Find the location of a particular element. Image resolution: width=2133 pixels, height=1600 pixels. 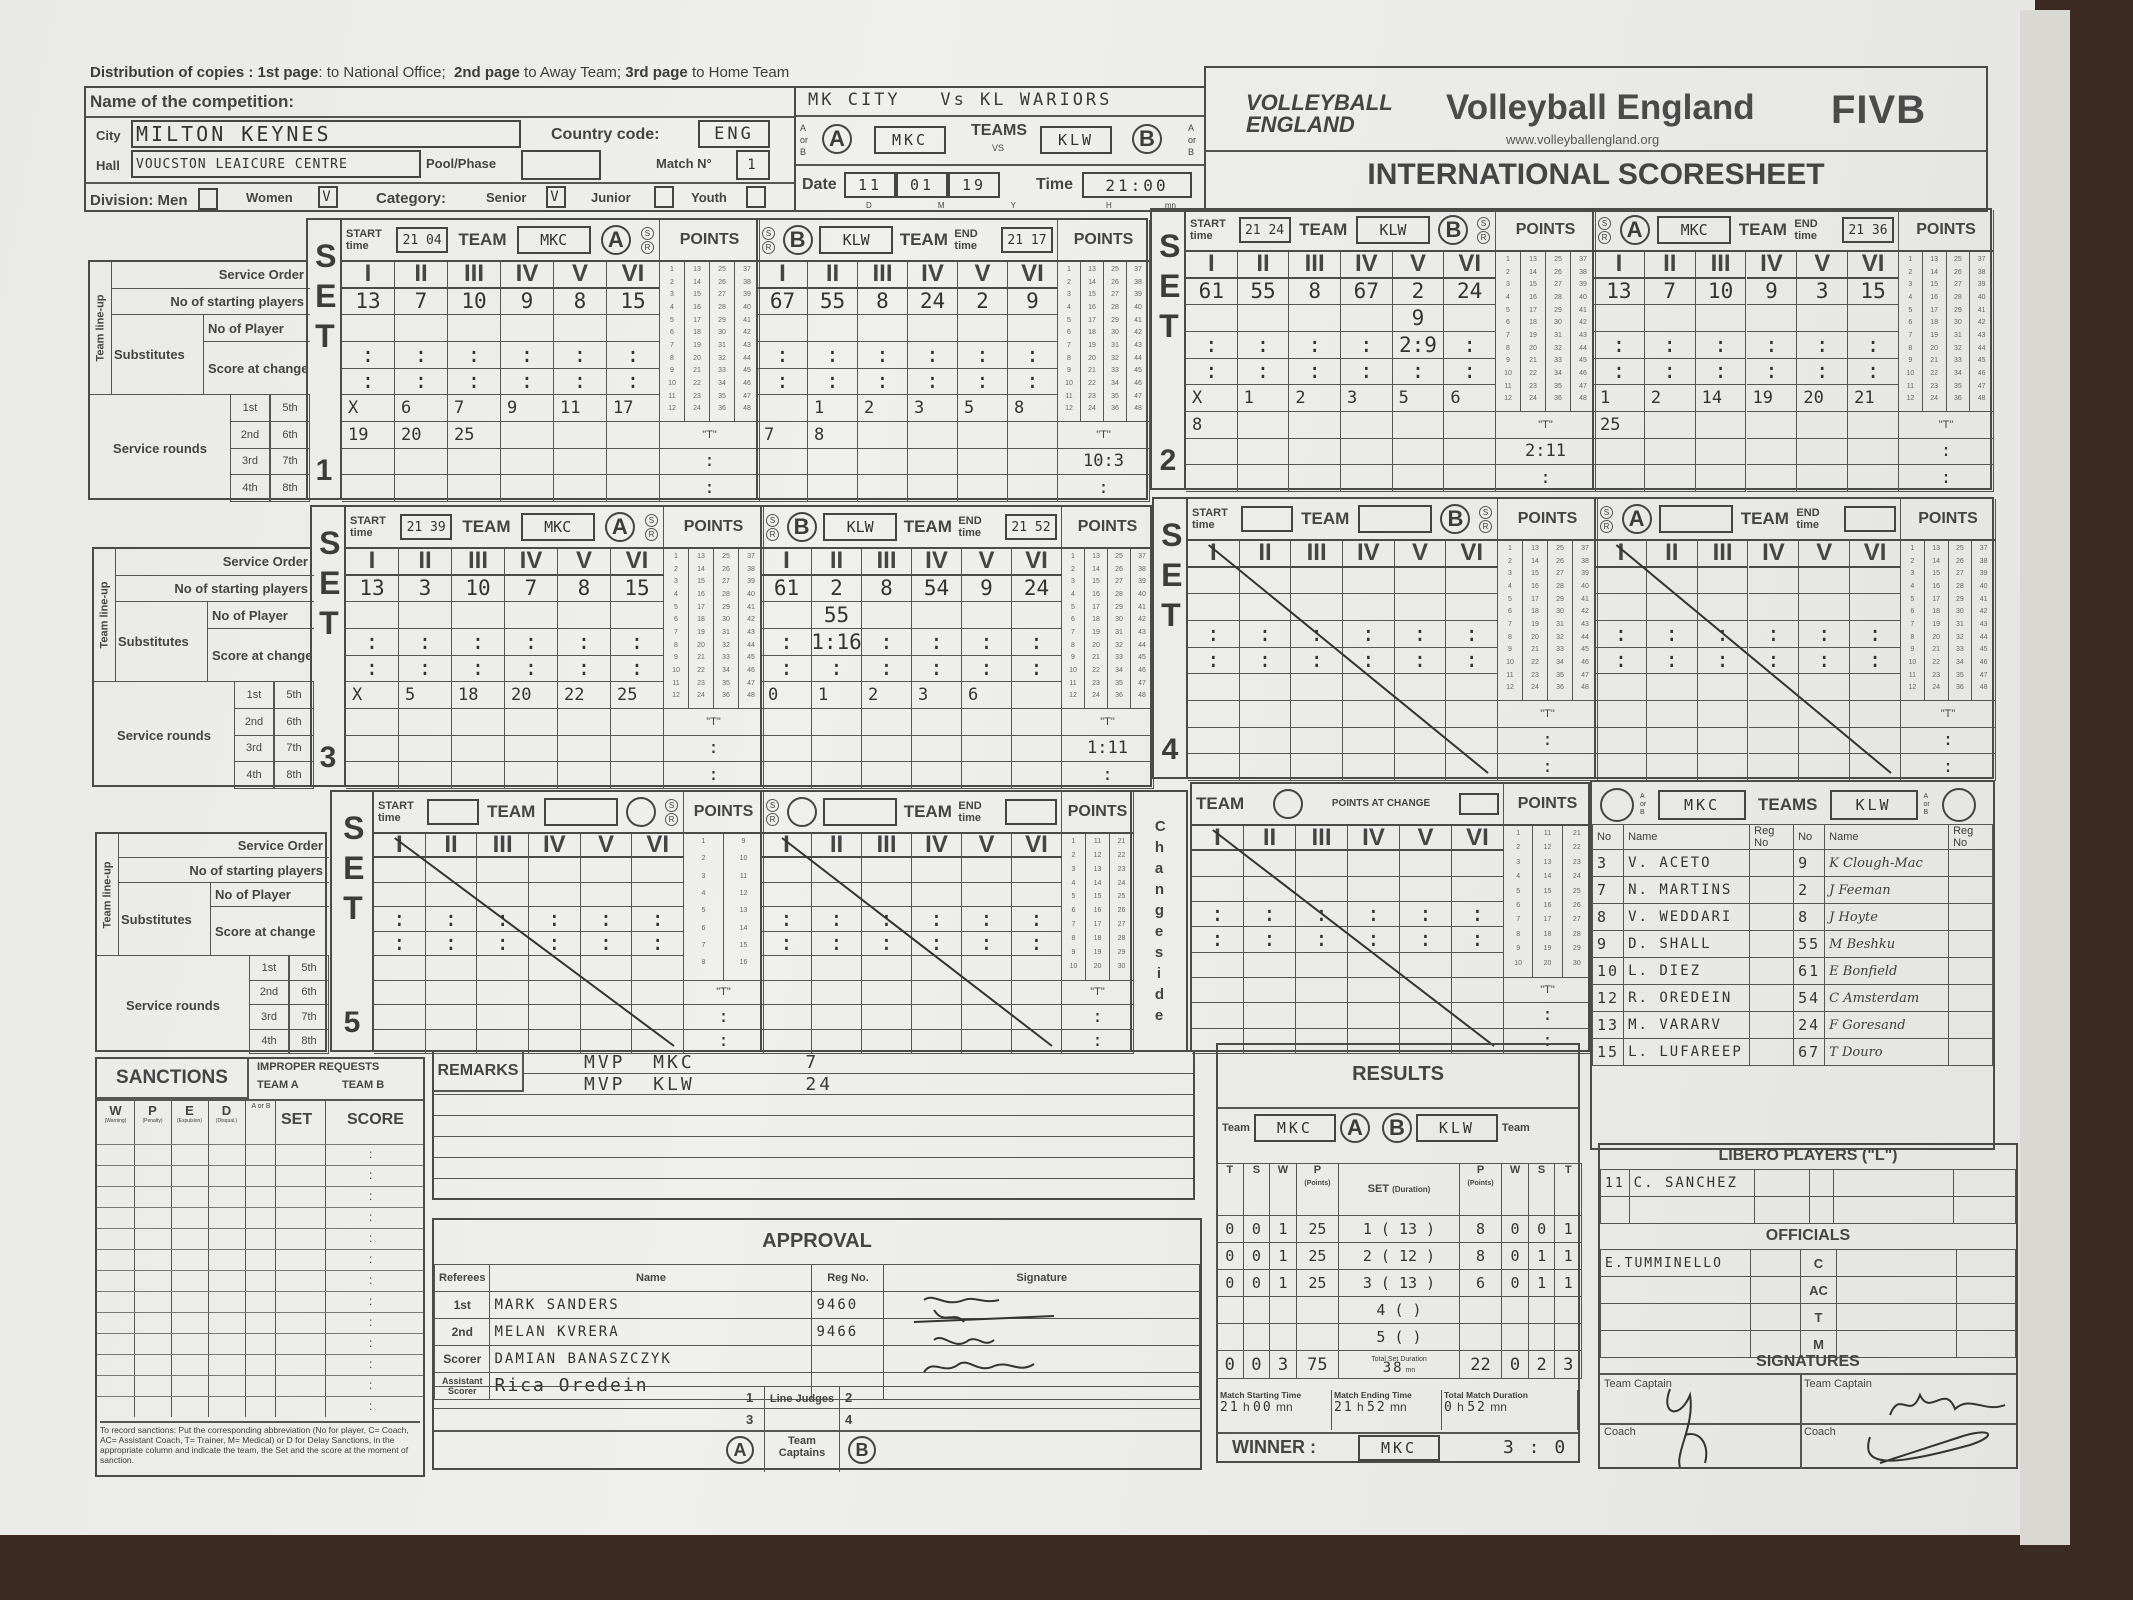

service-round: 8 is located at coordinates (1033, 408).